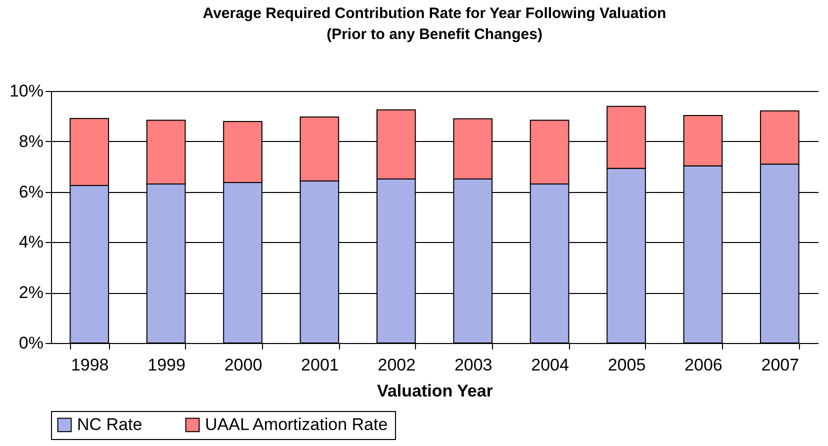  Describe the element at coordinates (31, 292) in the screenshot. I see `y-tick-label: 2%` at that location.